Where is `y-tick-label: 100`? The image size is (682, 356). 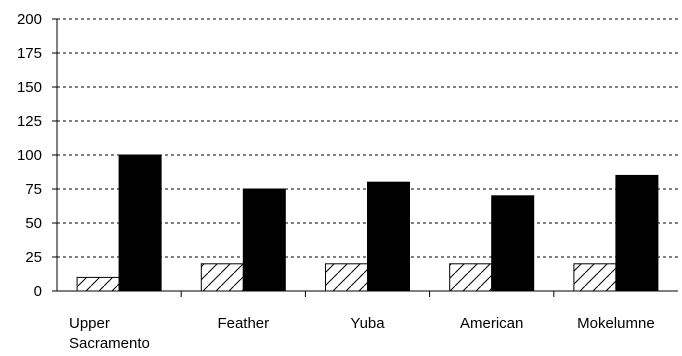
y-tick-label: 100 is located at coordinates (29, 155).